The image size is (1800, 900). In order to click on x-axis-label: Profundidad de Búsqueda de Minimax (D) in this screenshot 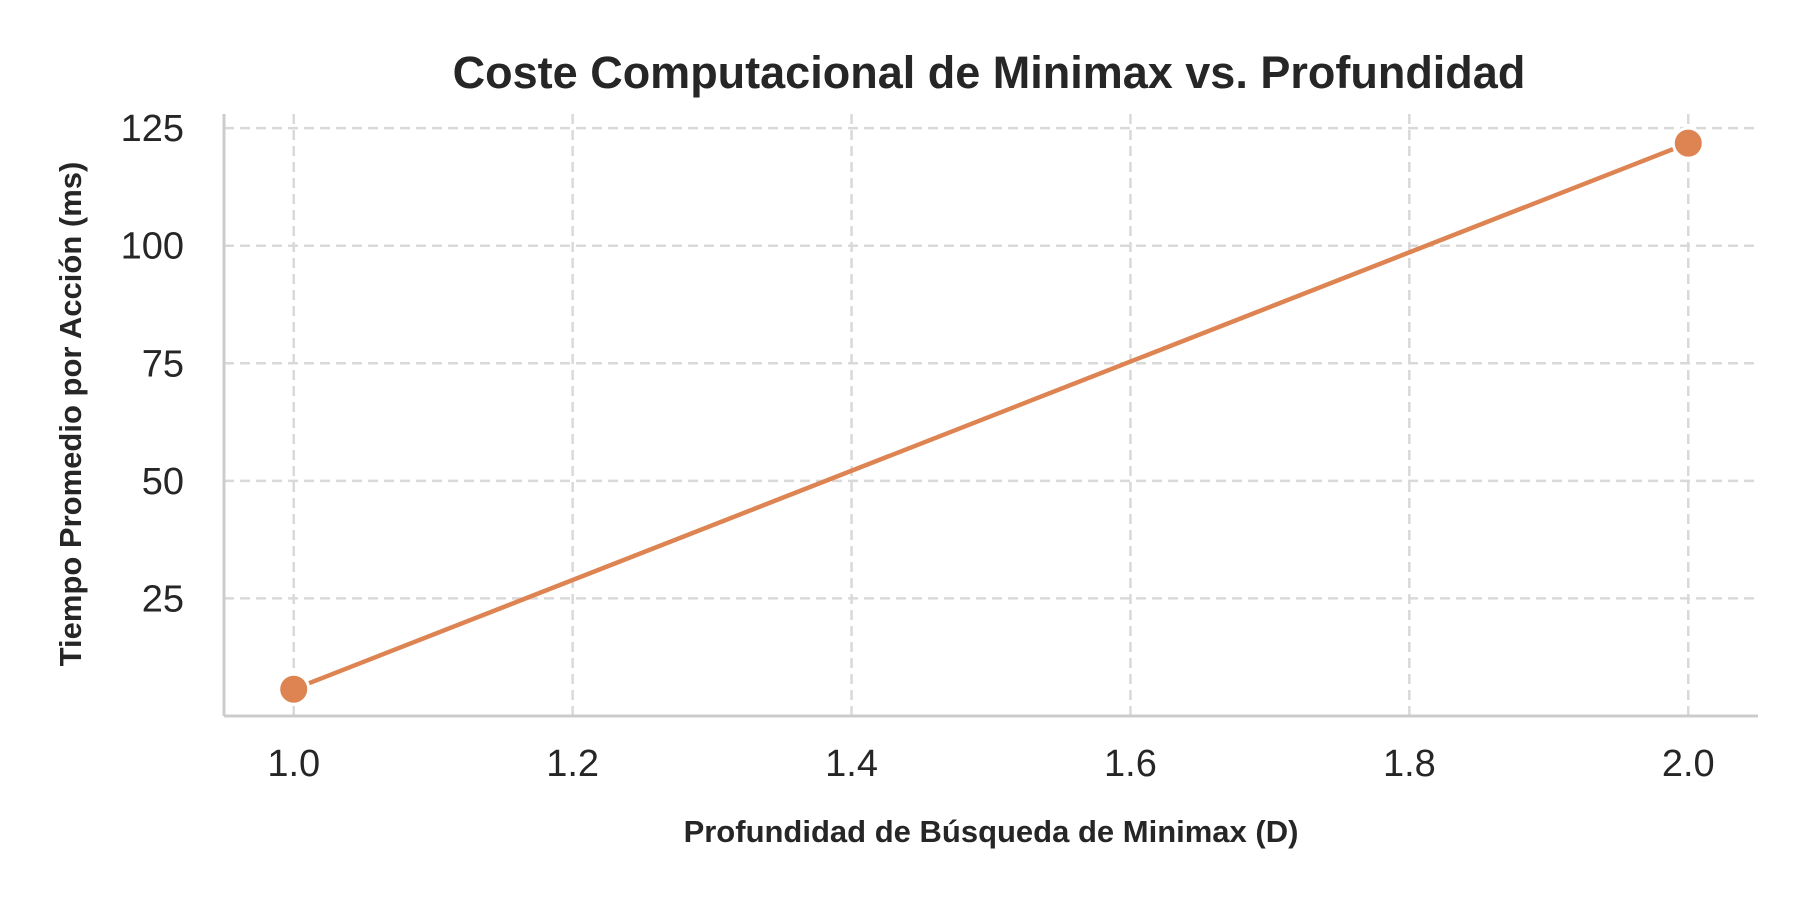, I will do `click(991, 831)`.